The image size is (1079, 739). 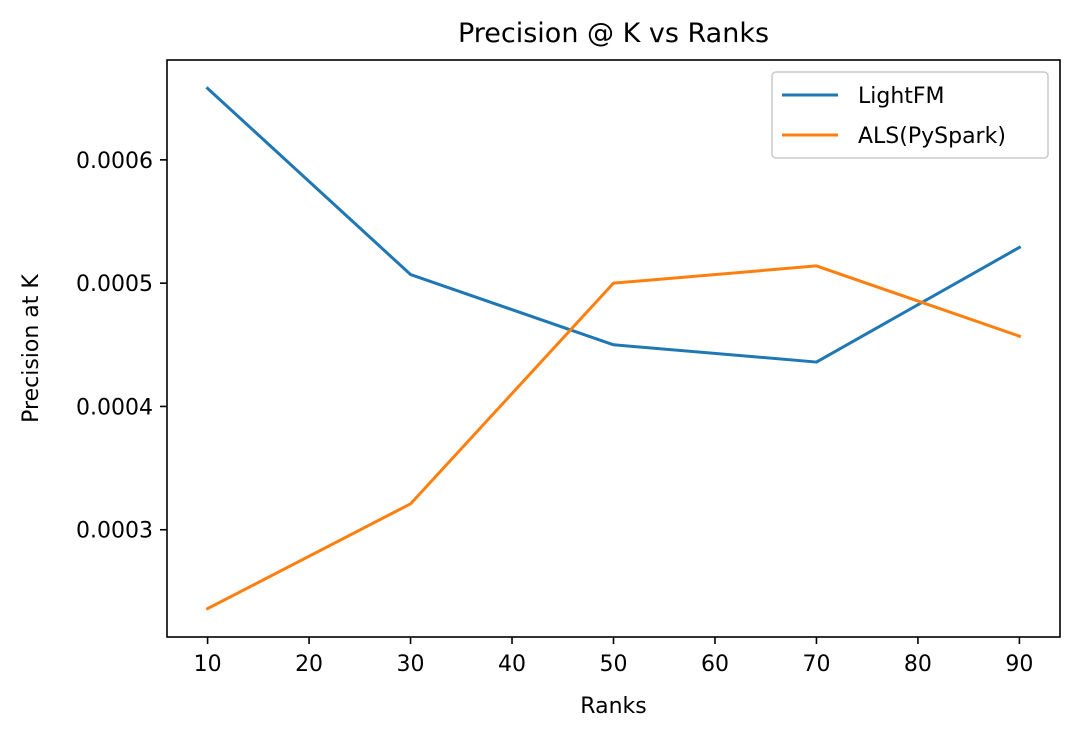 I want to click on x-tick-label: 90, so click(x=1019, y=664).